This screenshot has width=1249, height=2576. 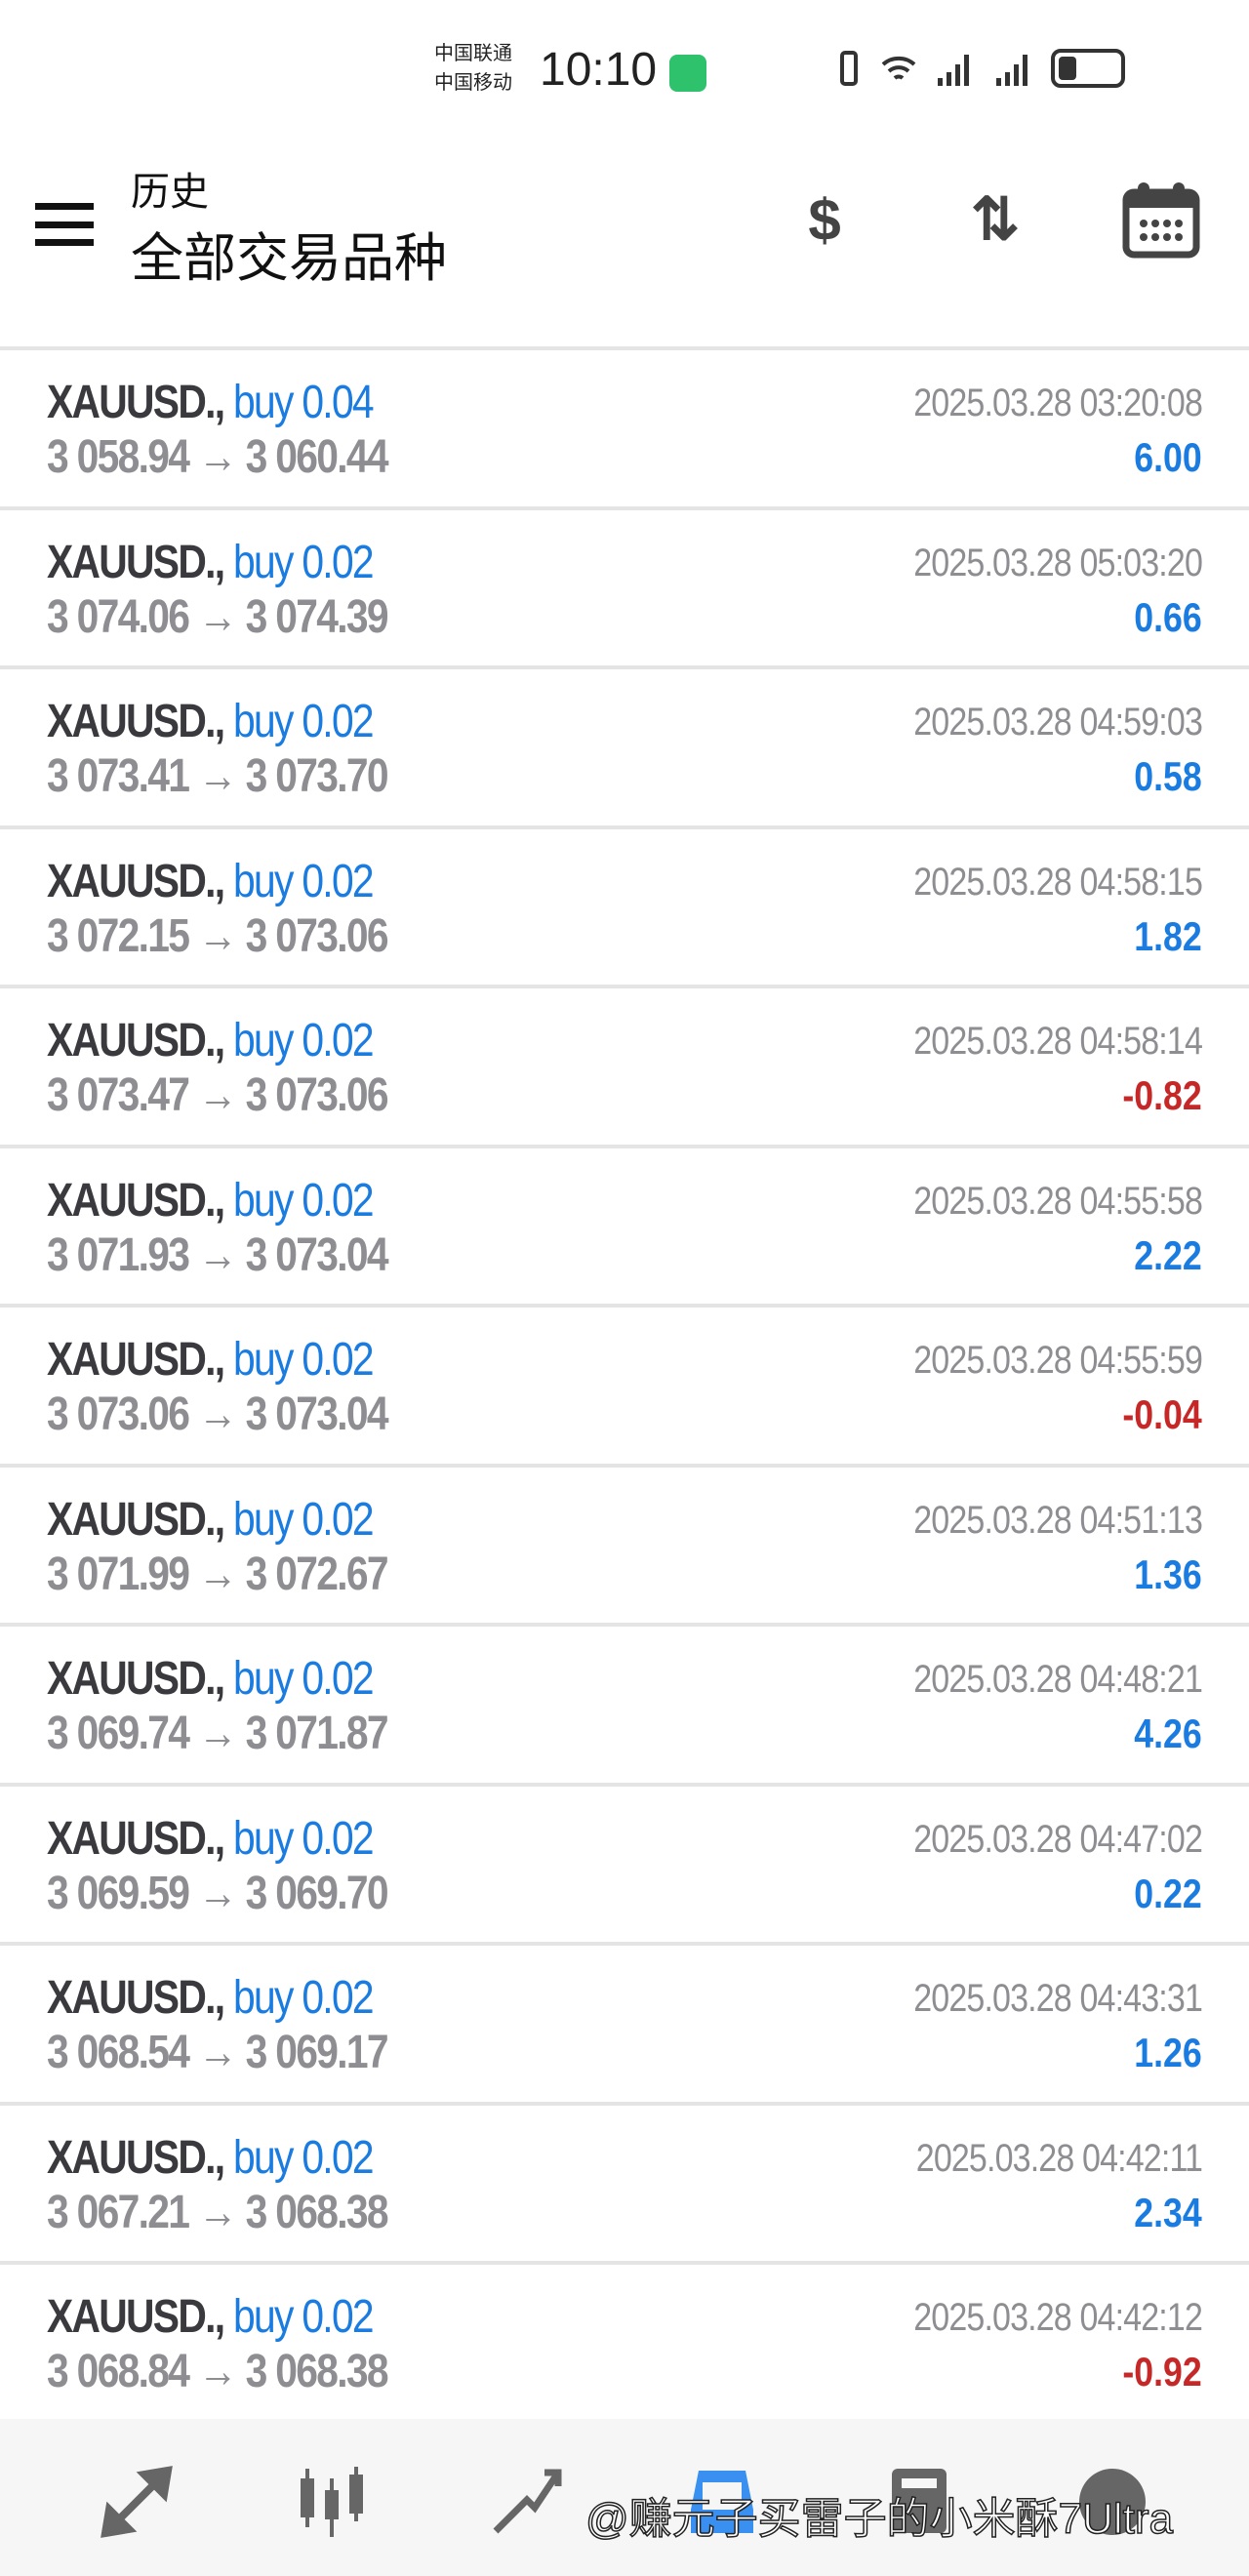 I want to click on trade-prices: 3 069.59 → 3 069.70, so click(x=218, y=1893).